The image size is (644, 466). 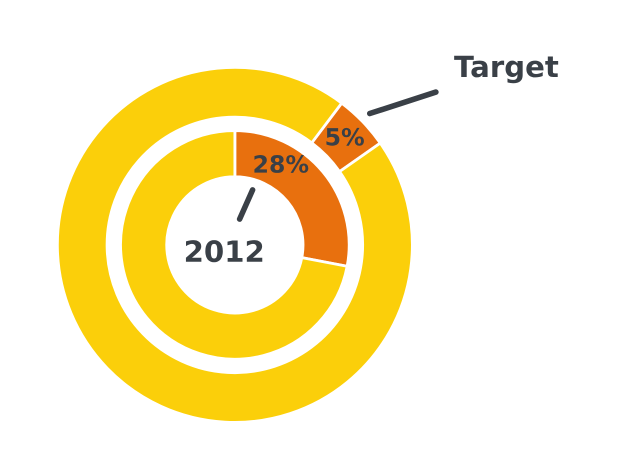 What do you see at coordinates (224, 251) in the screenshot?
I see `slice-label: 2012` at bounding box center [224, 251].